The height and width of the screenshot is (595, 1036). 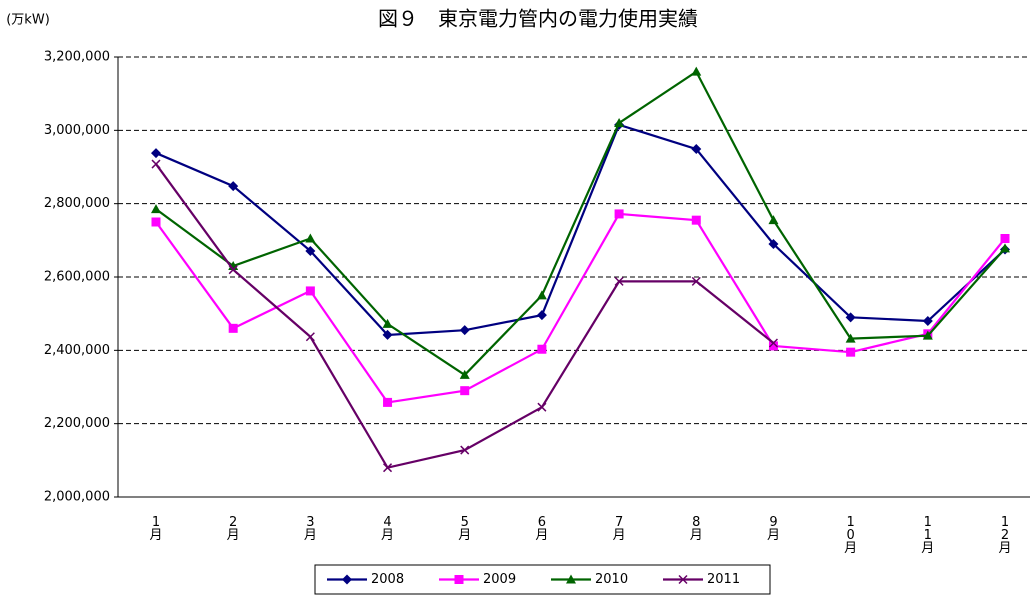 I want to click on legend-label: 2008, so click(x=387, y=579).